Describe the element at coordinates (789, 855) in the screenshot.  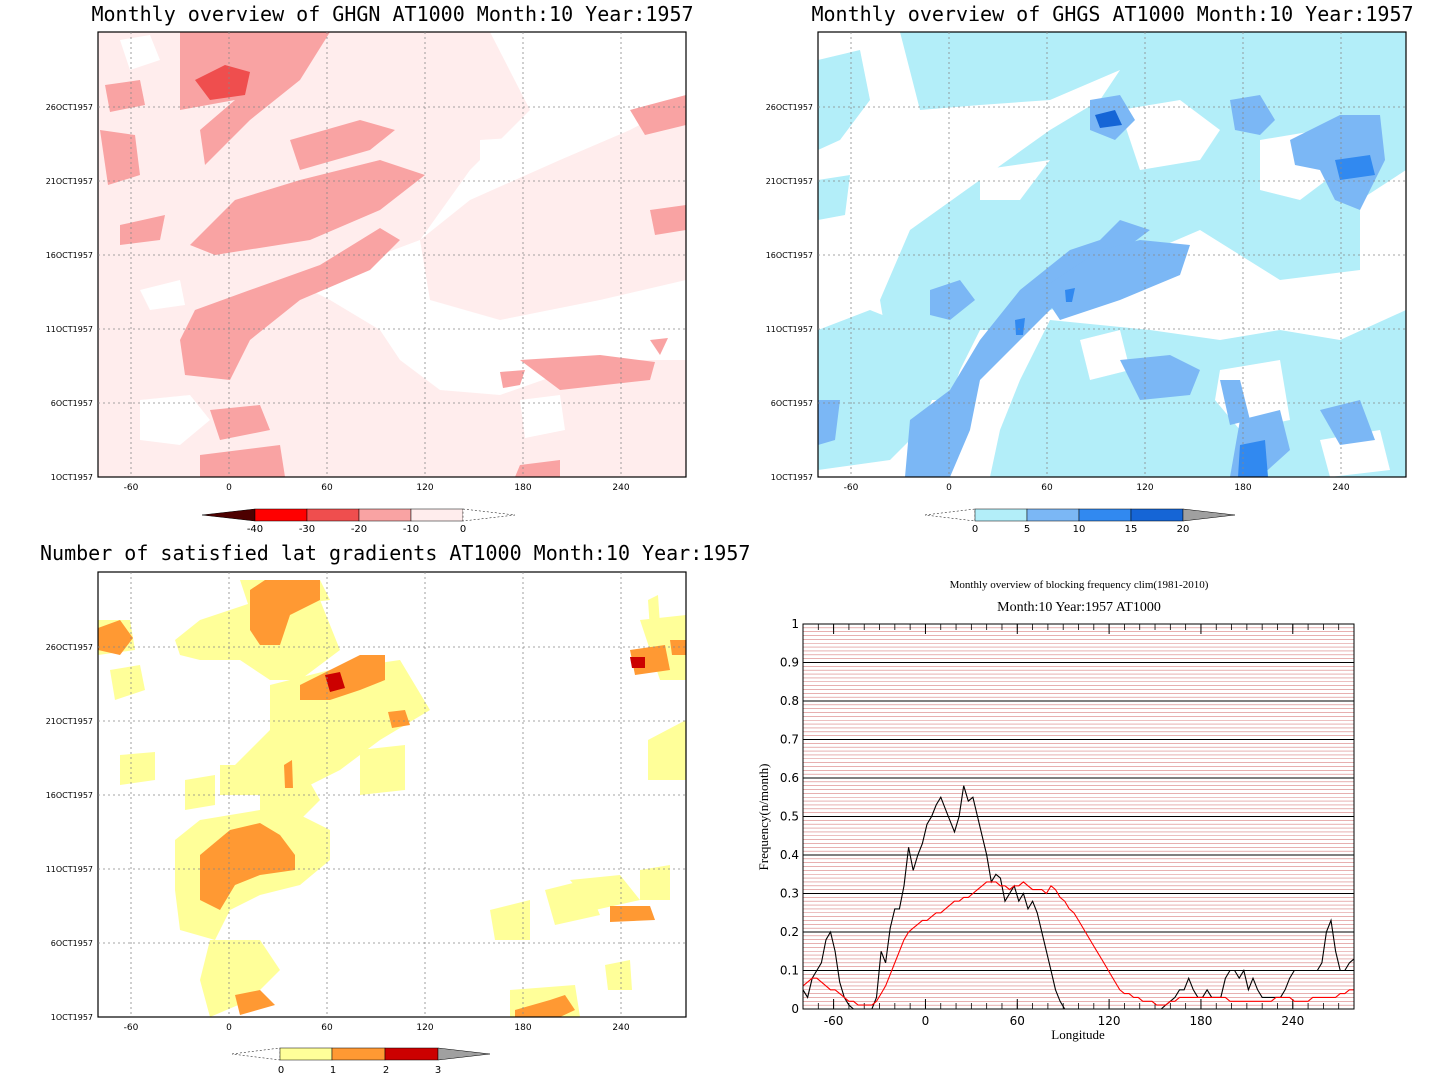
I see `y-tick-label: 0.4` at that location.